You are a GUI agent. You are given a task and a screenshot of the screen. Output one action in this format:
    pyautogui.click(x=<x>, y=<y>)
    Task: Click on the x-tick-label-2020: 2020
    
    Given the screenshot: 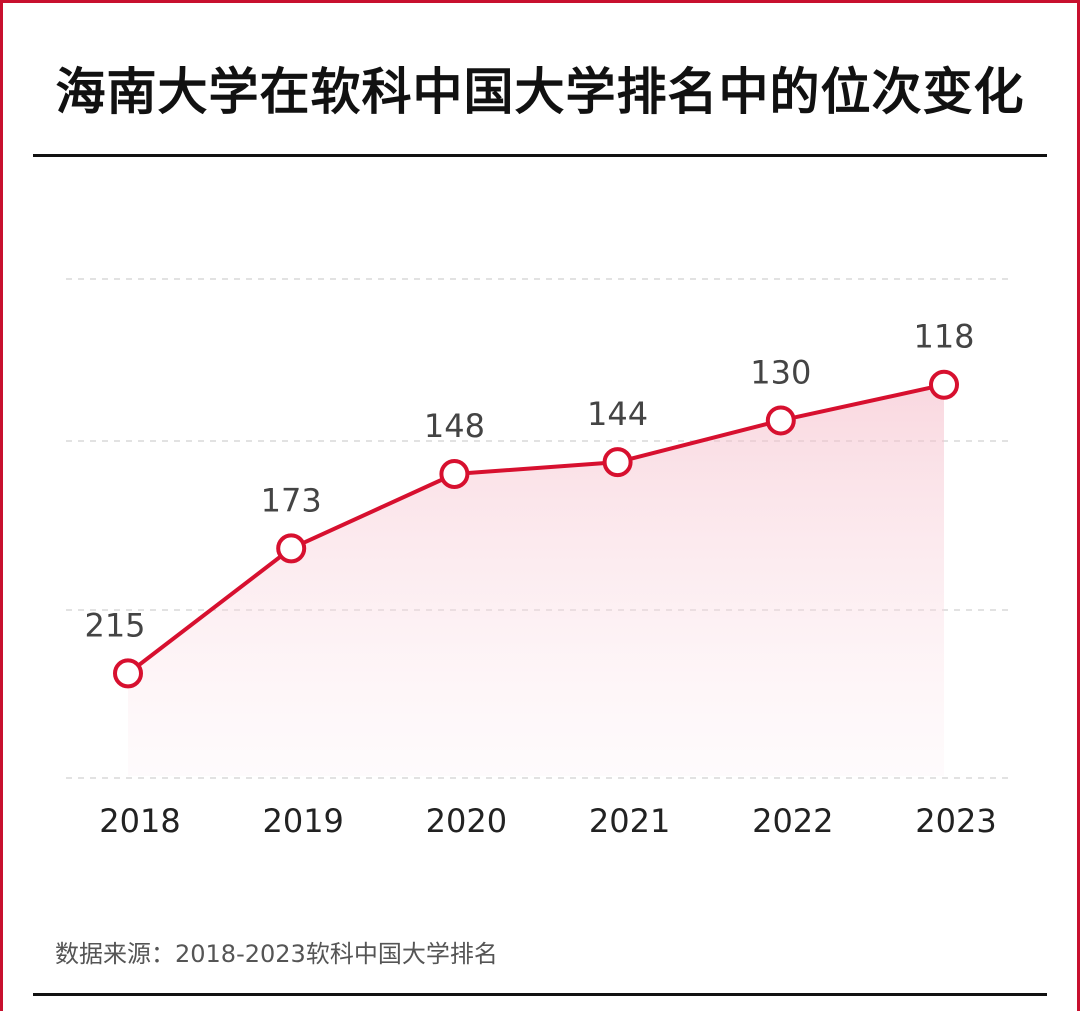 What is the action you would take?
    pyautogui.click(x=466, y=821)
    